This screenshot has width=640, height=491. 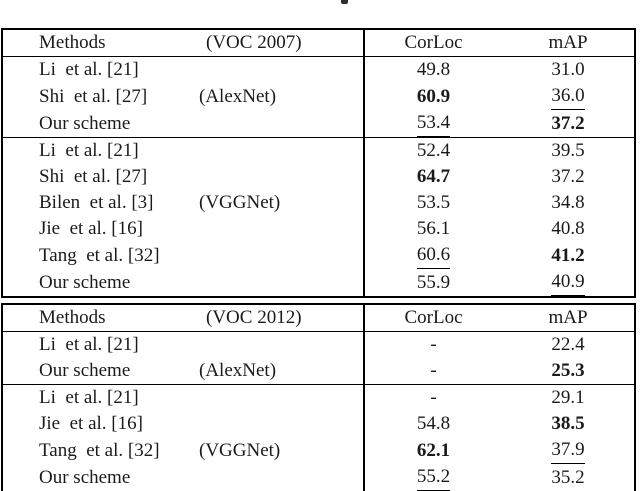 I want to click on corloc-value-cell: 52.4, so click(x=433, y=150).